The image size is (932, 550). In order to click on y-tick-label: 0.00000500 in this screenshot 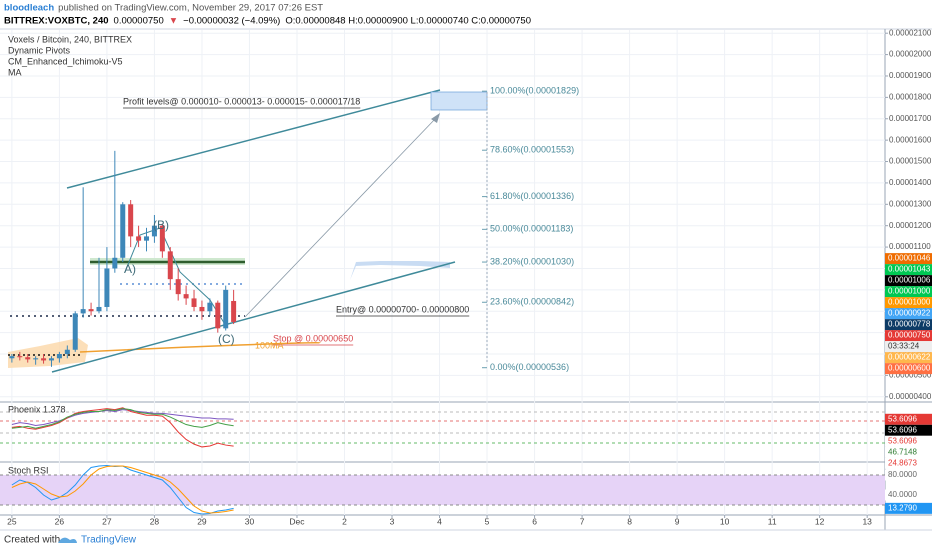, I will do `click(910, 375)`.